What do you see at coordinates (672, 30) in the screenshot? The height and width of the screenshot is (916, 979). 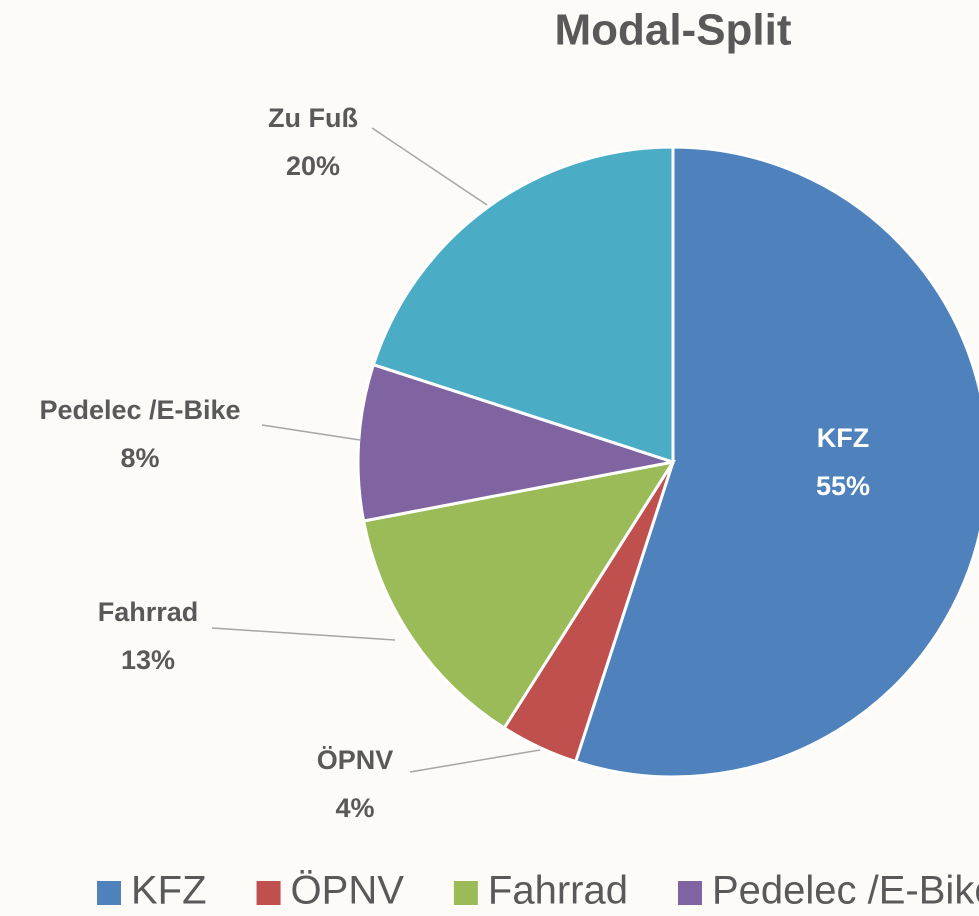 I see `chart-title: Modal-Split` at bounding box center [672, 30].